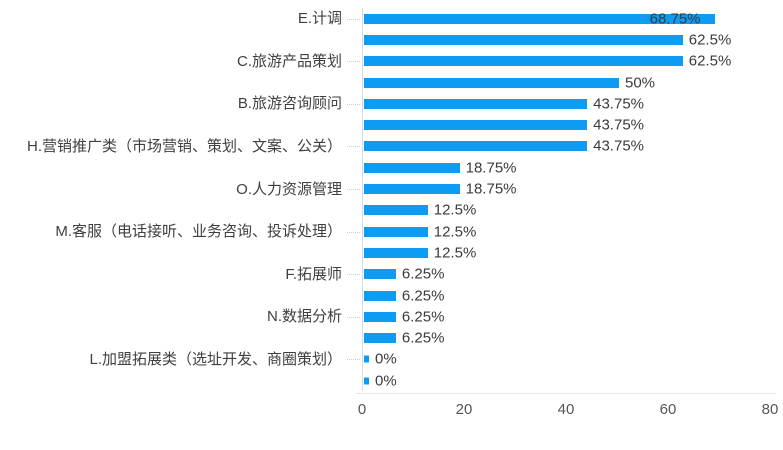  Describe the element at coordinates (181, 189) in the screenshot. I see `category-label: O.人力资源管理` at that location.